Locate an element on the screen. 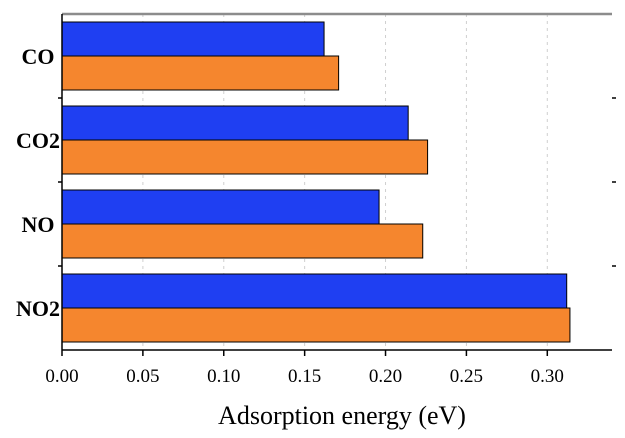  x-tick-label: 0.25 is located at coordinates (466, 376).